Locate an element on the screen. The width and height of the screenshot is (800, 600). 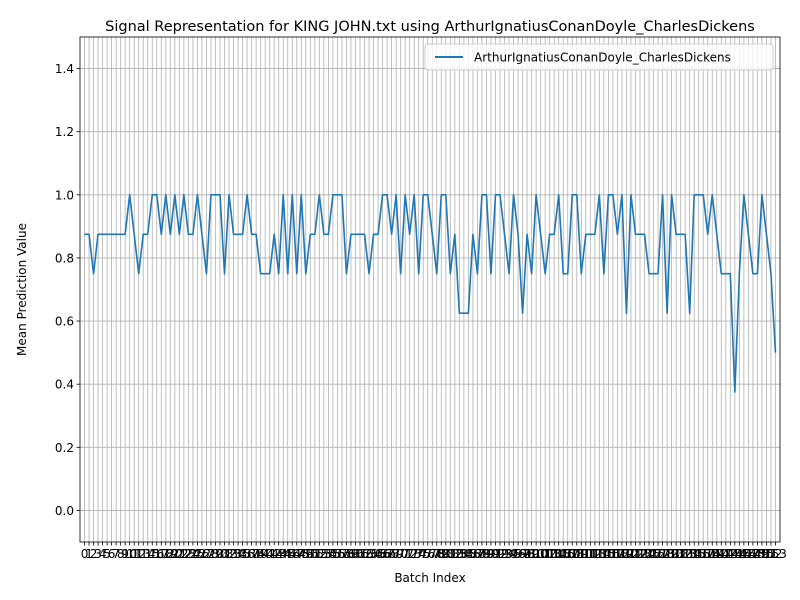
x-tick-label: 115 is located at coordinates (603, 554).